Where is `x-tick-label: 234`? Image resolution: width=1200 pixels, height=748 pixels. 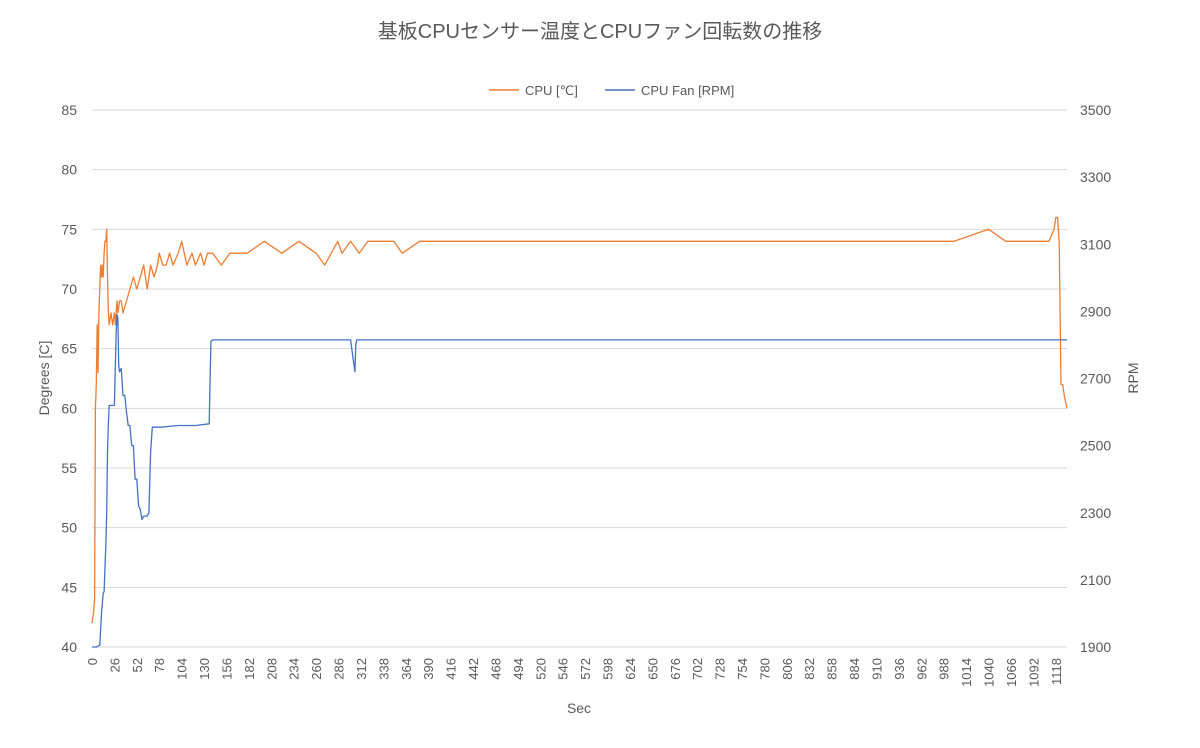
x-tick-label: 234 is located at coordinates (294, 669).